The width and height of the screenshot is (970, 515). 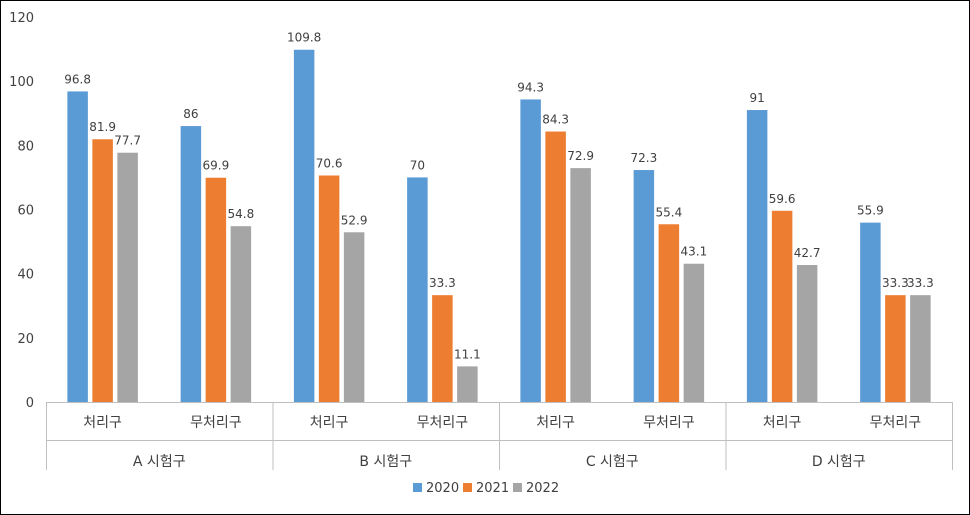 I want to click on data-label: 86, so click(x=190, y=114).